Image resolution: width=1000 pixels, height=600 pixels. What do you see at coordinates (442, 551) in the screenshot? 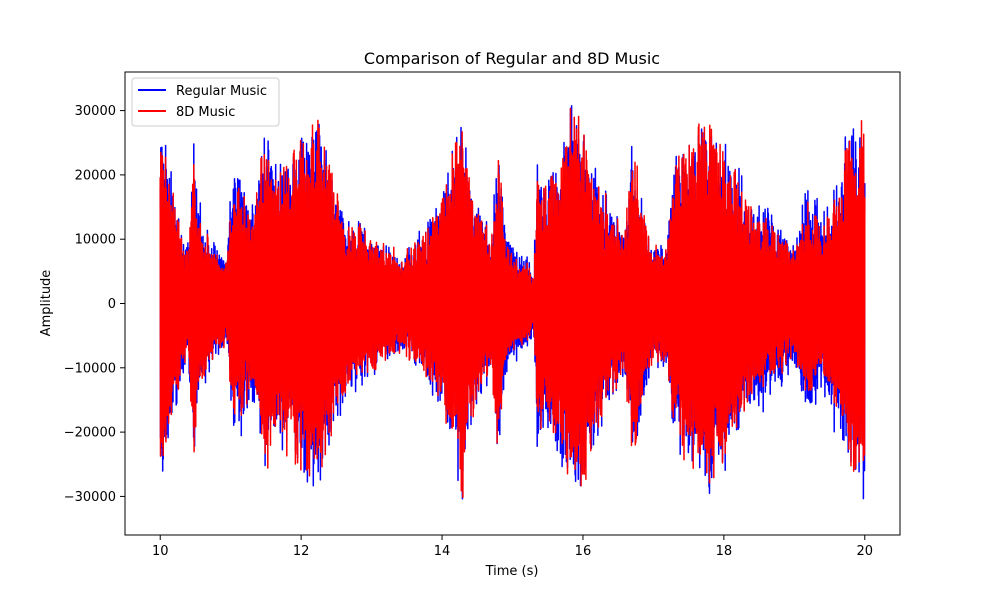
I see `x-tick-label: 14` at bounding box center [442, 551].